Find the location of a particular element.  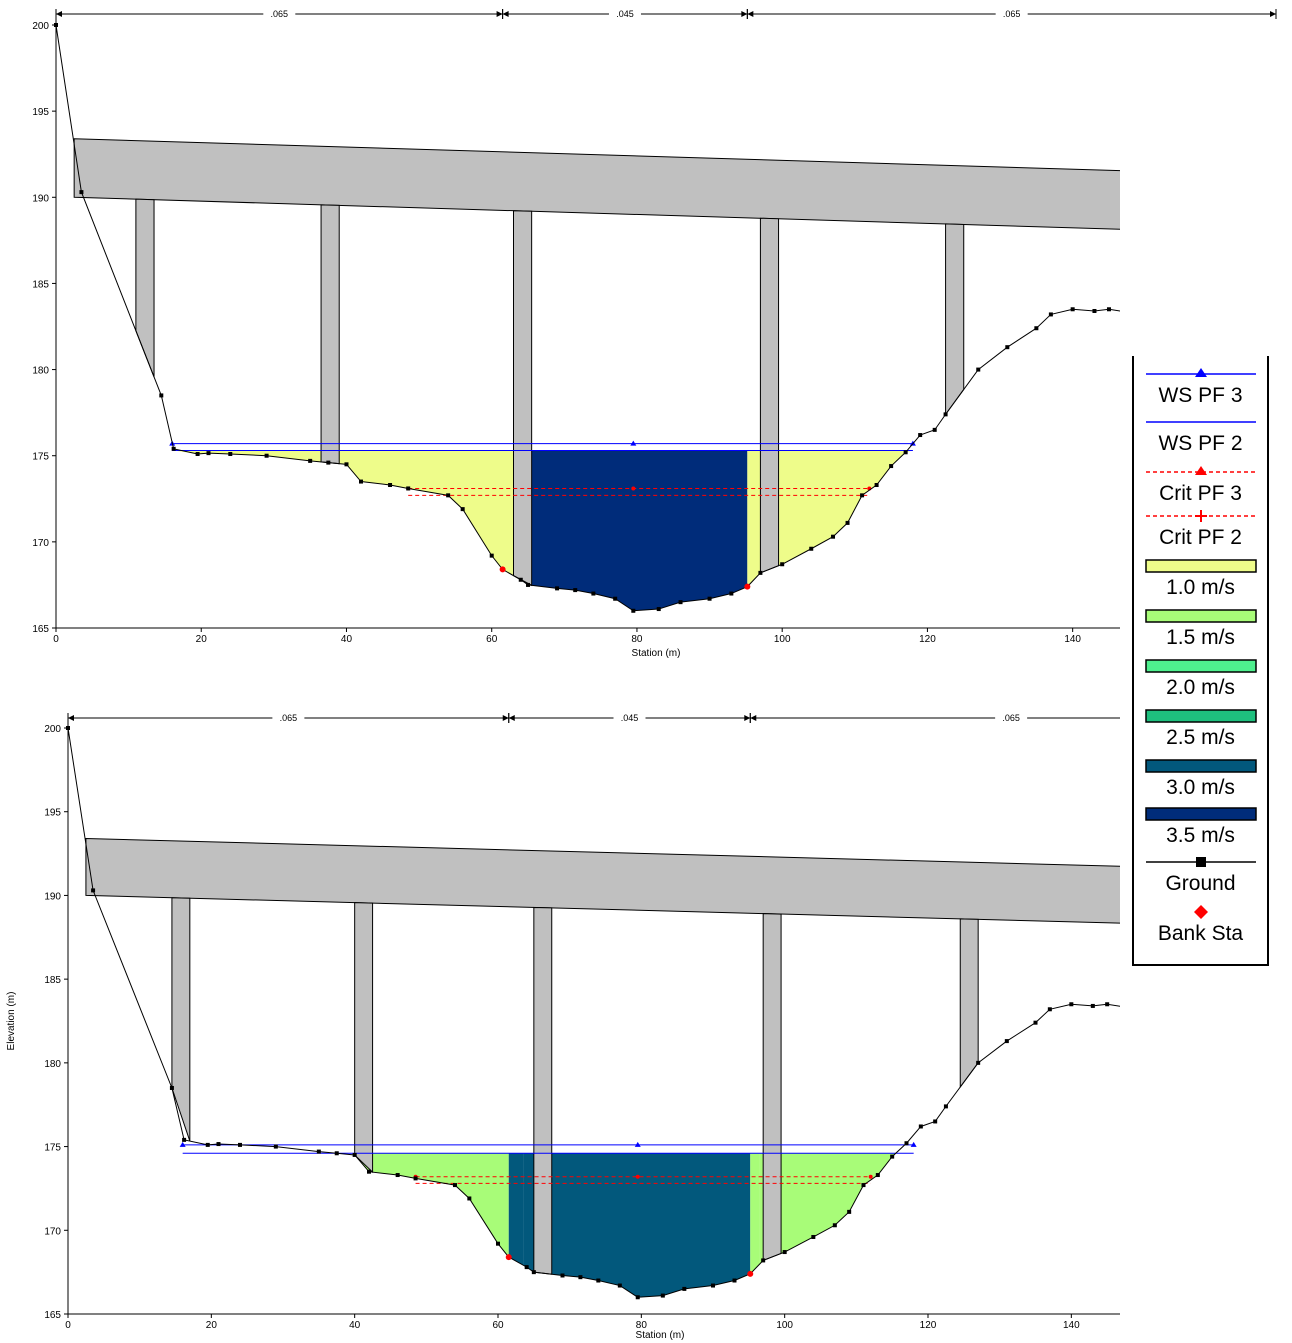

x-tick-label: 40 is located at coordinates (347, 639).